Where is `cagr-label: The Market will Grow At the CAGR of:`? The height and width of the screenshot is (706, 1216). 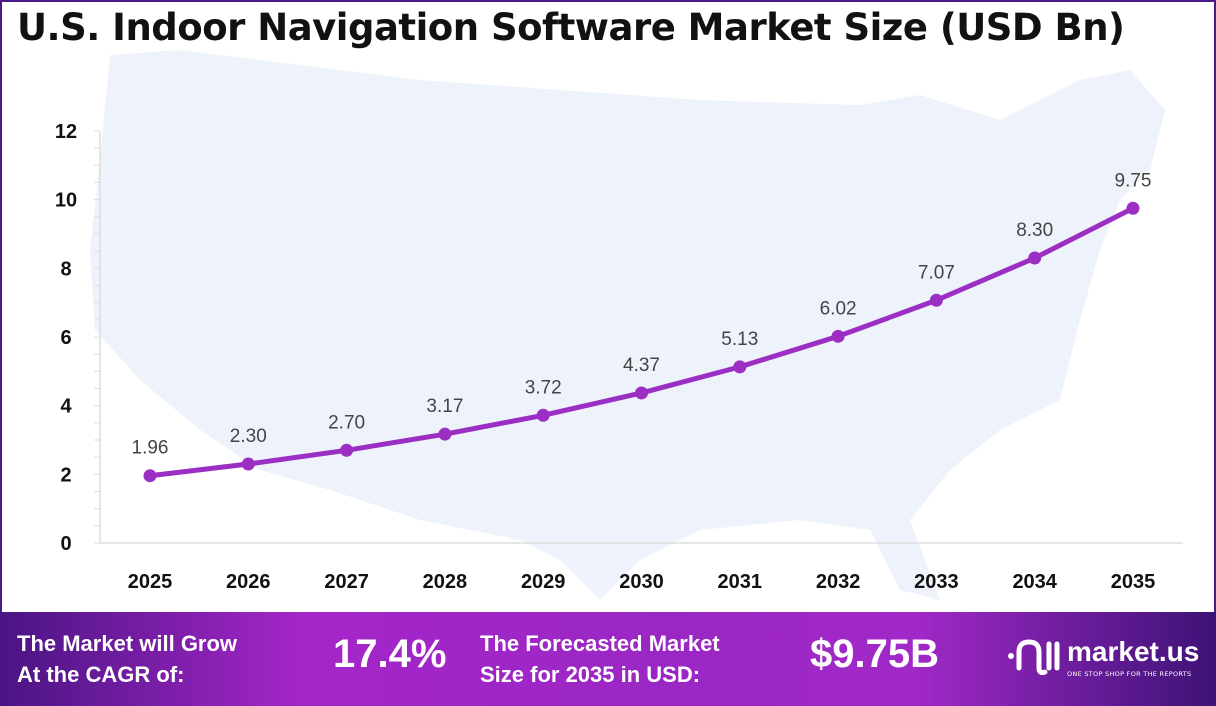 cagr-label: The Market will Grow At the CAGR of: is located at coordinates (127, 659).